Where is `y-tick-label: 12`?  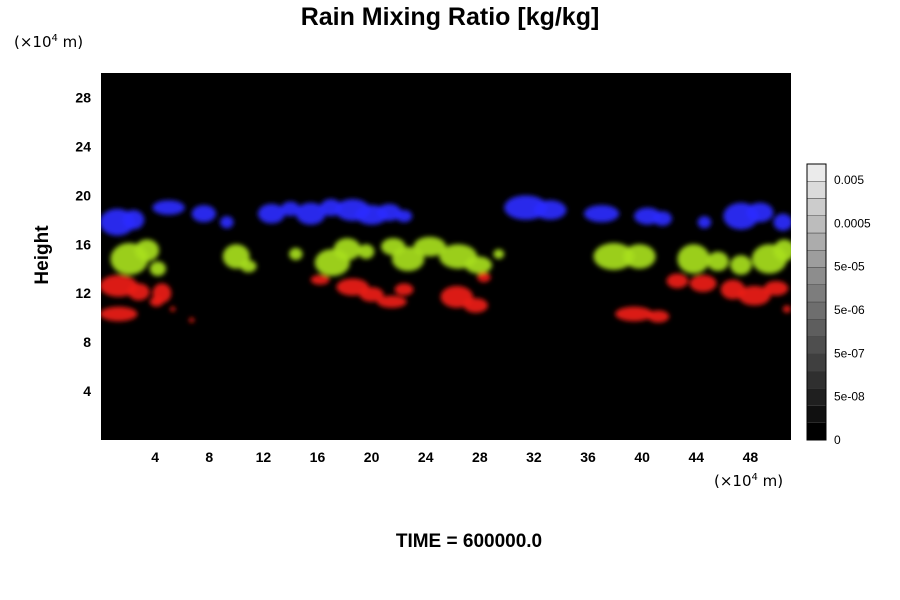
y-tick-label: 12 is located at coordinates (83, 293).